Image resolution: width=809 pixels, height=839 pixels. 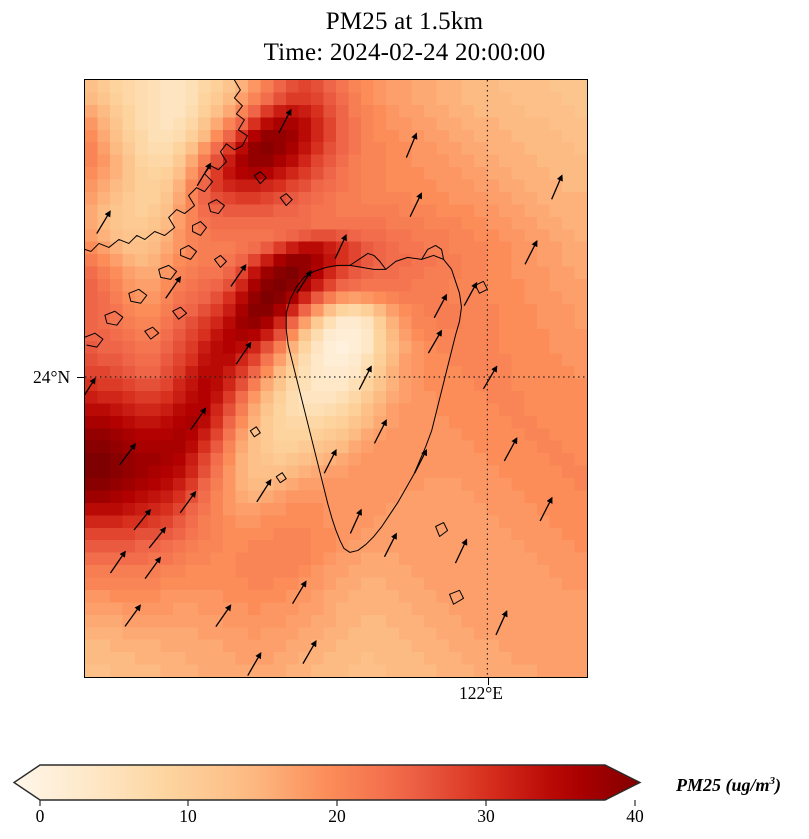 I want to click on title-line-variable: PM25 at 1.5km, so click(x=404, y=21).